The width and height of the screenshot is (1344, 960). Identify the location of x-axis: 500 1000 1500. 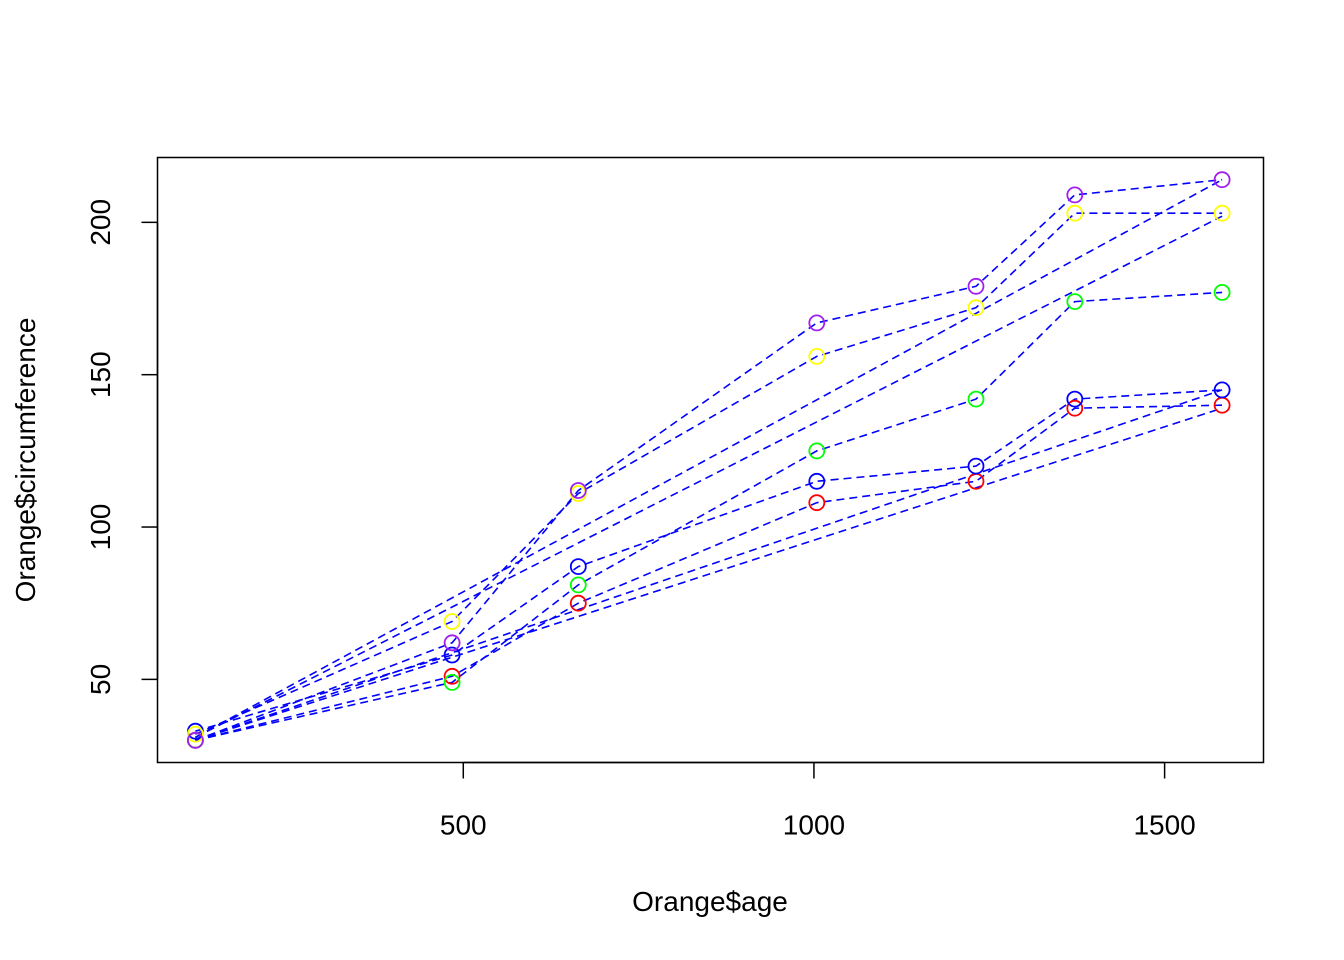
(818, 801).